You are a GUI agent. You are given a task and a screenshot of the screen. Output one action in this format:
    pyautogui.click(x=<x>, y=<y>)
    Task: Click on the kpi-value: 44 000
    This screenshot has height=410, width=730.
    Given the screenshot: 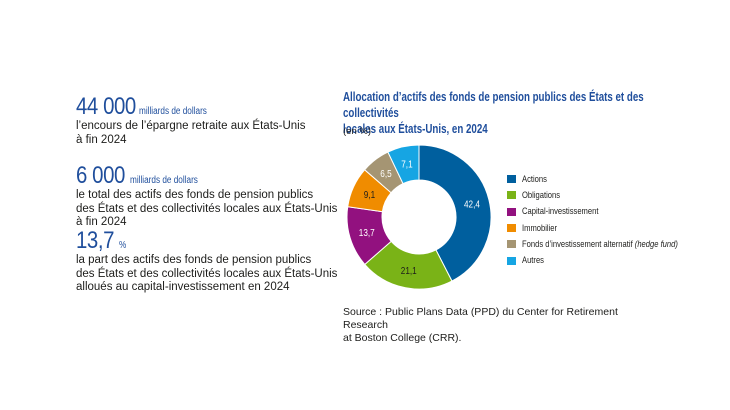 What is the action you would take?
    pyautogui.click(x=106, y=106)
    